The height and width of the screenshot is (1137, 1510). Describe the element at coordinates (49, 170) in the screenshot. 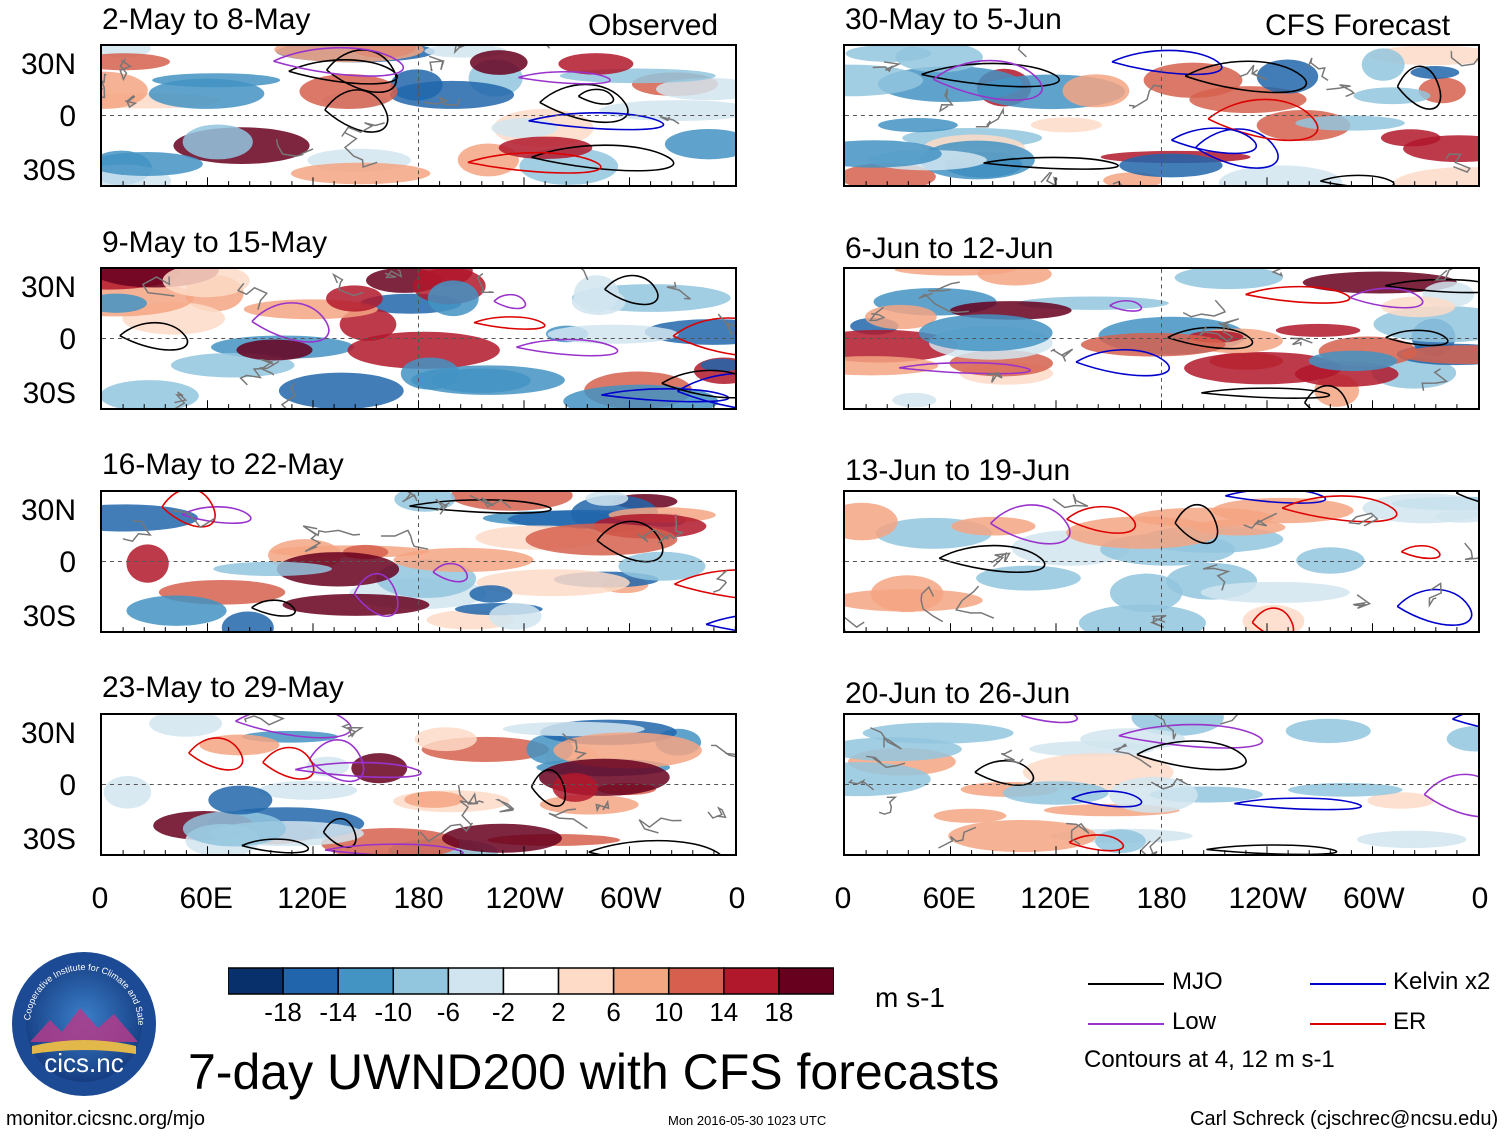

I see `y-tick-label: 30S` at that location.